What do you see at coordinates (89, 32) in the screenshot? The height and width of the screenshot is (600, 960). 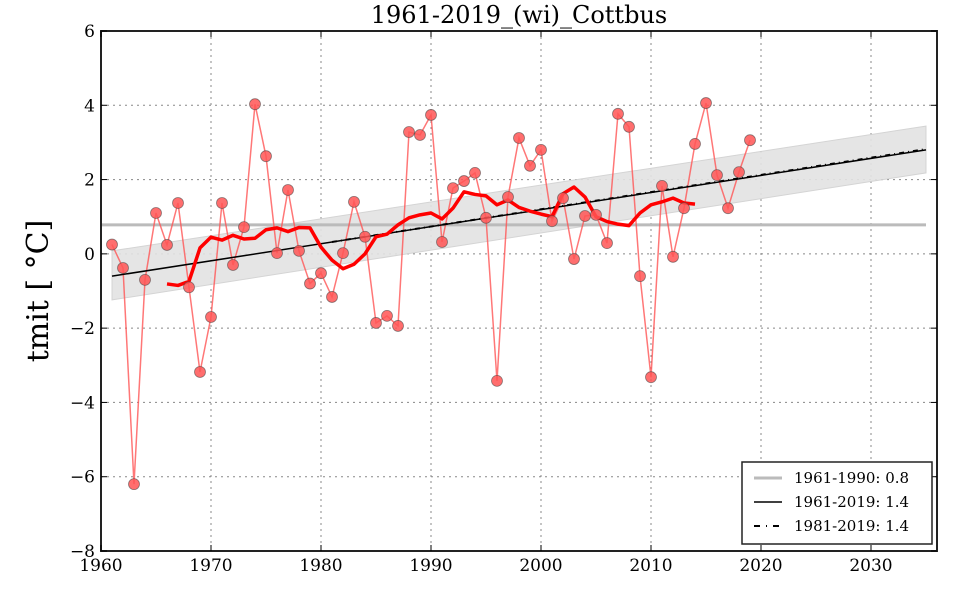 I see `y-tick-label: 6` at bounding box center [89, 32].